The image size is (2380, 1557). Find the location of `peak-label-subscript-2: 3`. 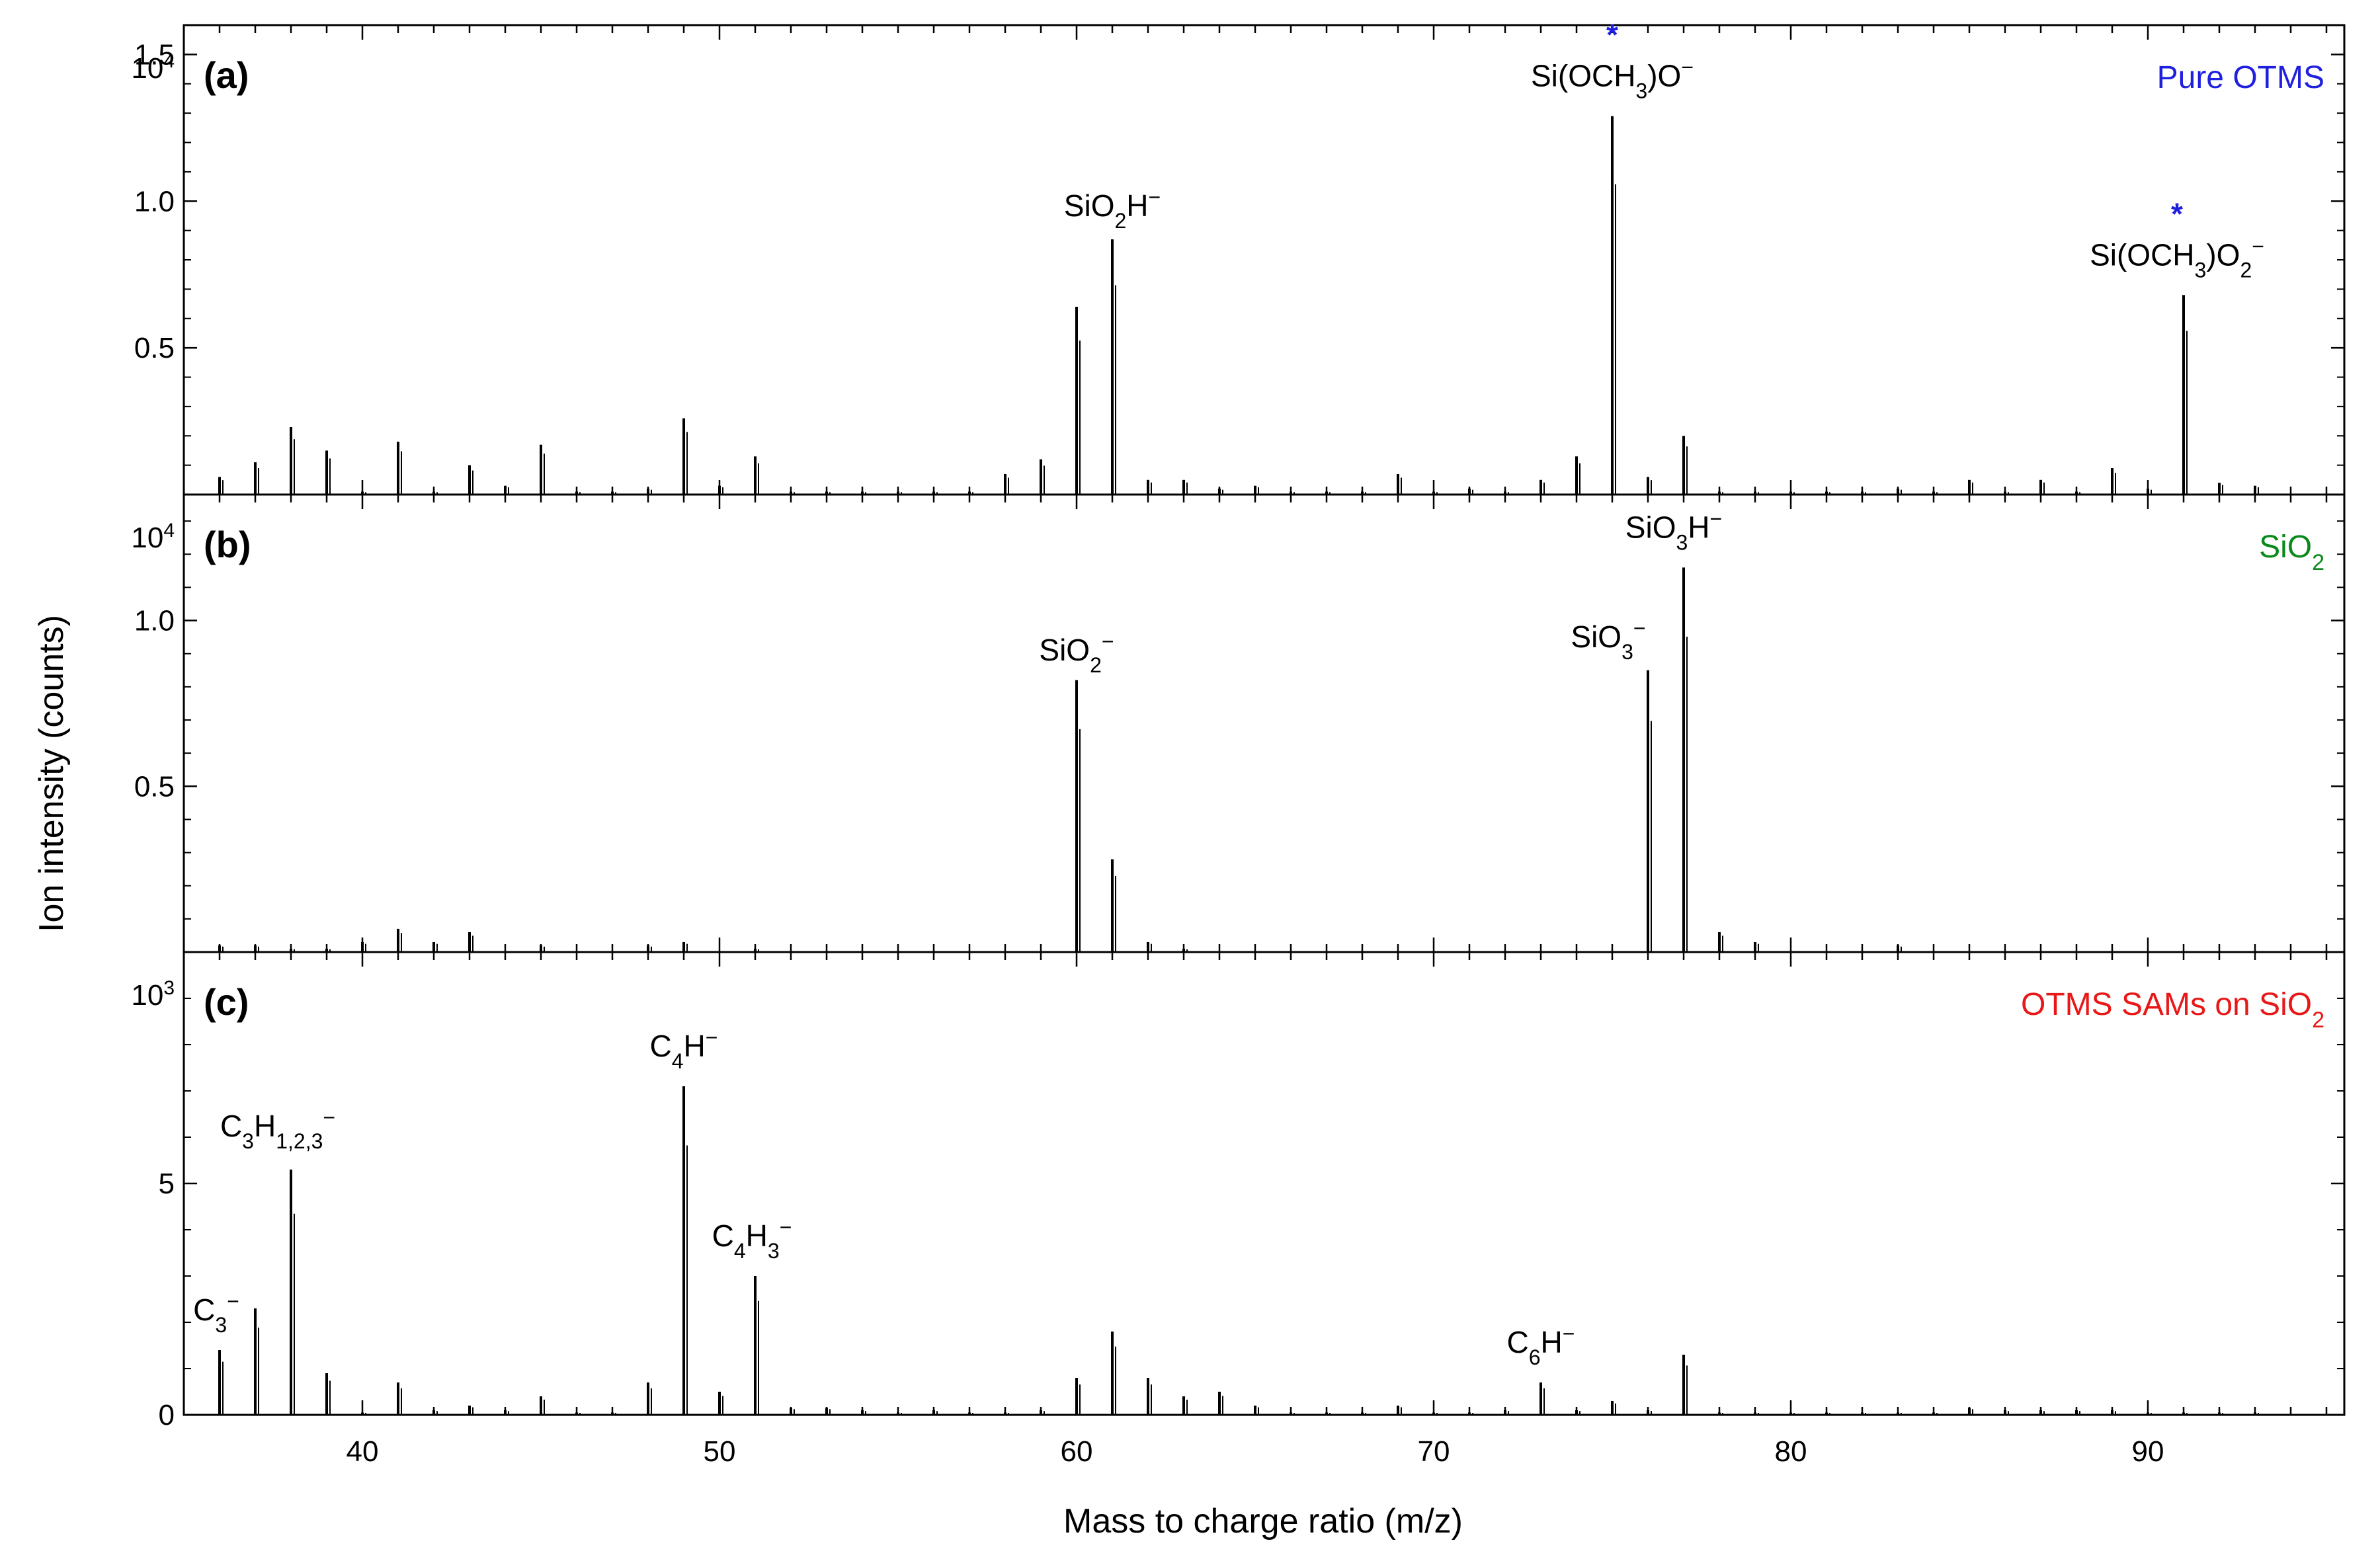

peak-label-subscript-2: 3 is located at coordinates (774, 1251).